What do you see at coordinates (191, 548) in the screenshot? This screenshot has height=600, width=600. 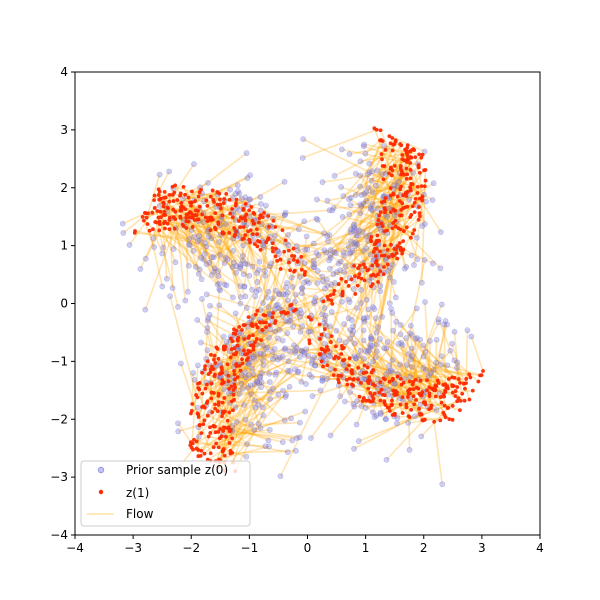 I see `x-tick-label: −2` at bounding box center [191, 548].